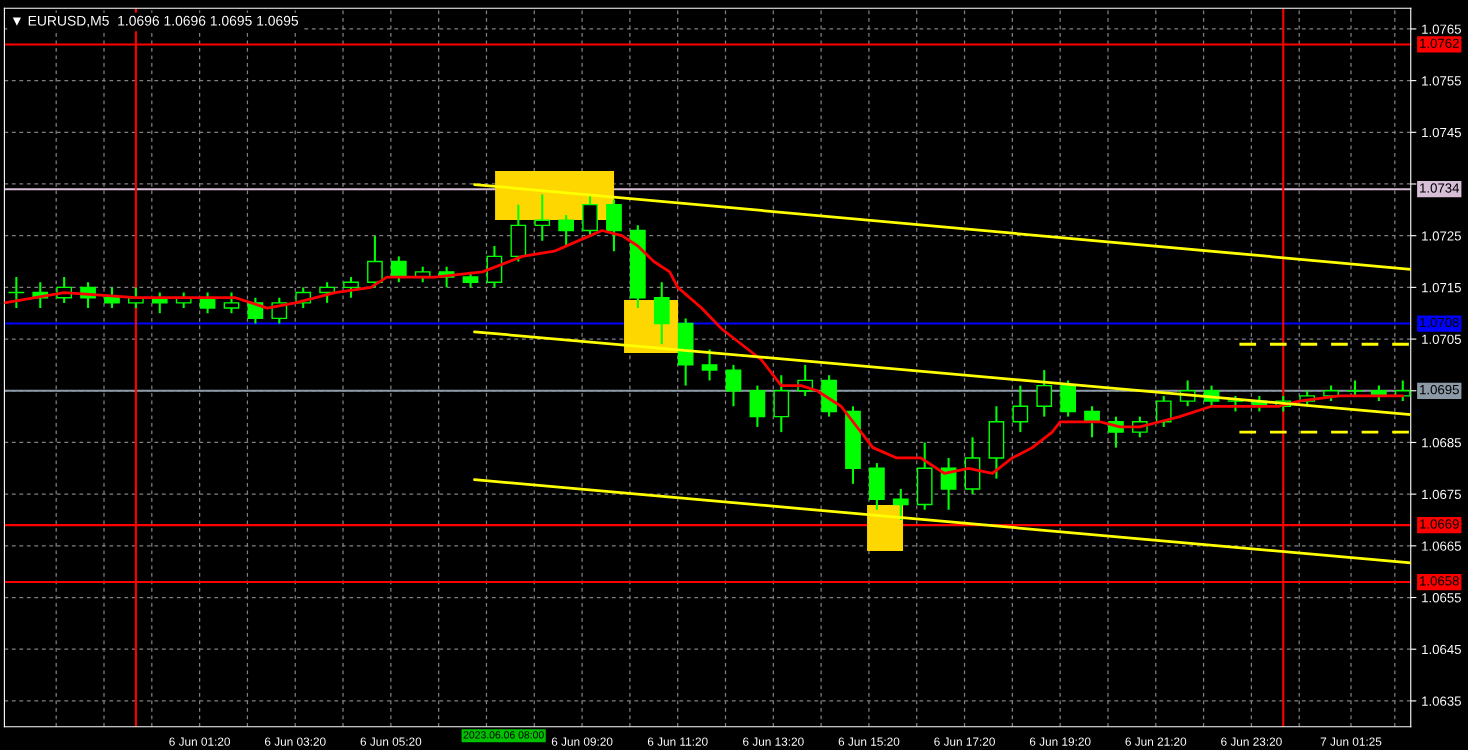 The image size is (1468, 750). What do you see at coordinates (1439, 581) in the screenshot?
I see `ref-line-label: 1.0658` at bounding box center [1439, 581].